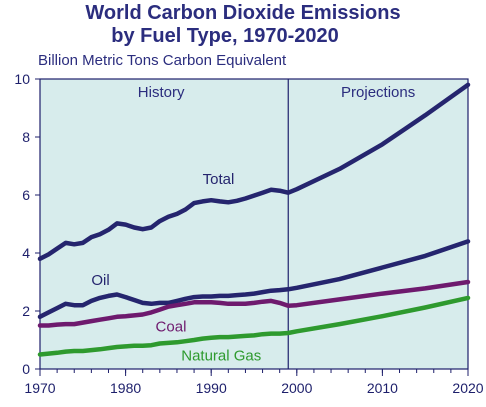 The height and width of the screenshot is (407, 486). Describe the element at coordinates (26, 311) in the screenshot. I see `y-tick-label: 2` at that location.